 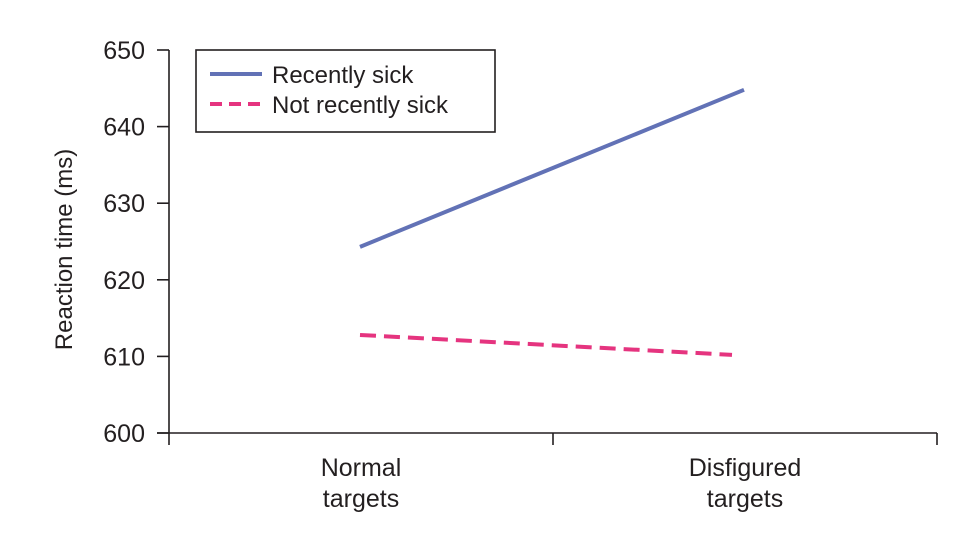 I want to click on y-tick-label: 610, so click(x=124, y=357).